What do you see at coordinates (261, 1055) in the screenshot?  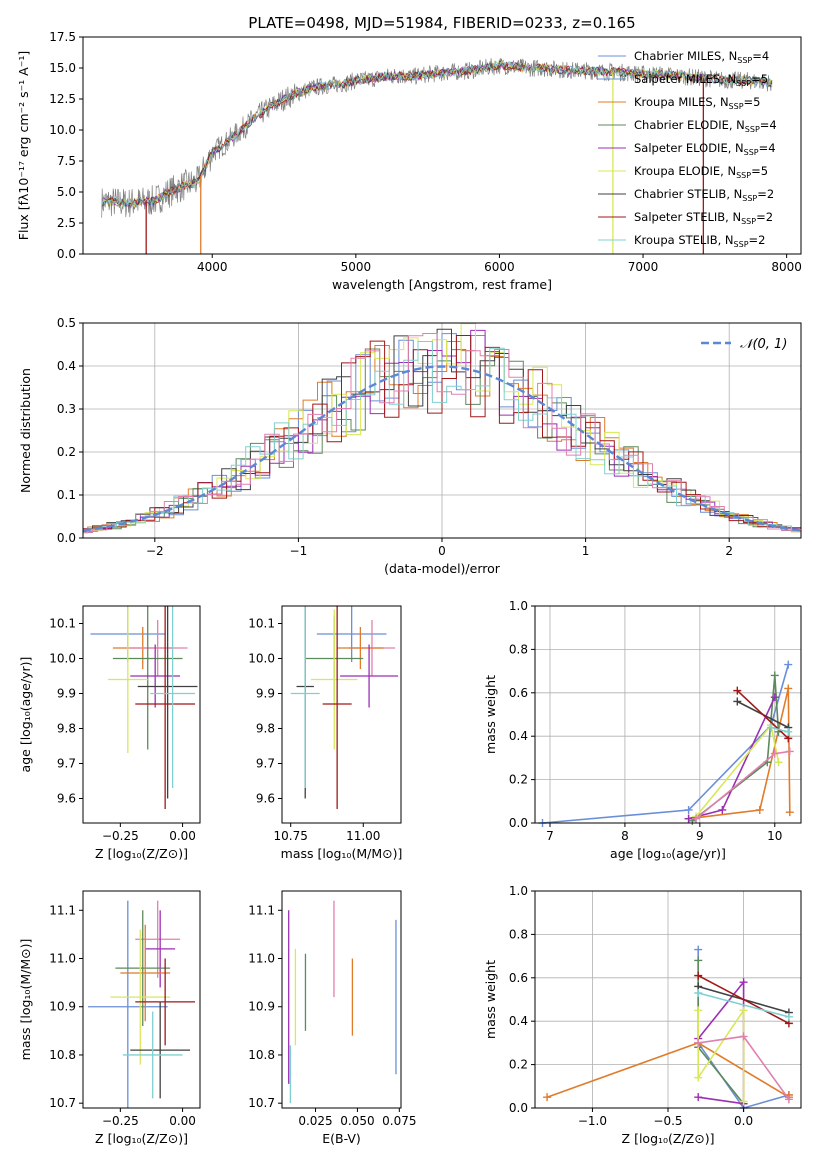 I see `y-tick-label: 10.8` at bounding box center [261, 1055].